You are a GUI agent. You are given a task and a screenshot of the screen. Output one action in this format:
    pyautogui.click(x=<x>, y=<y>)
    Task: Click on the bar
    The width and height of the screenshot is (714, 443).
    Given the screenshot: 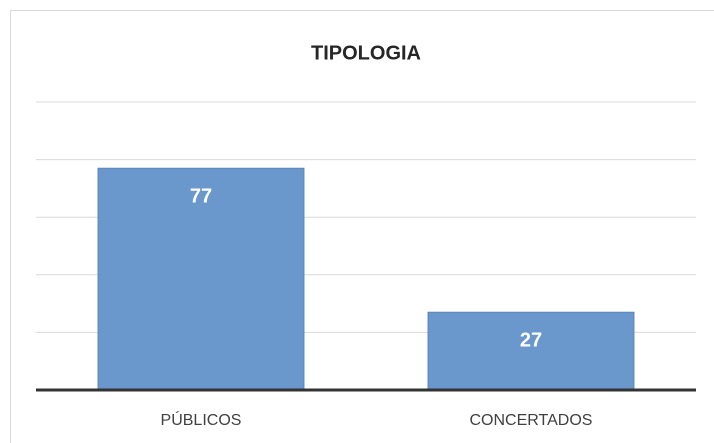 What is the action you would take?
    pyautogui.click(x=531, y=351)
    